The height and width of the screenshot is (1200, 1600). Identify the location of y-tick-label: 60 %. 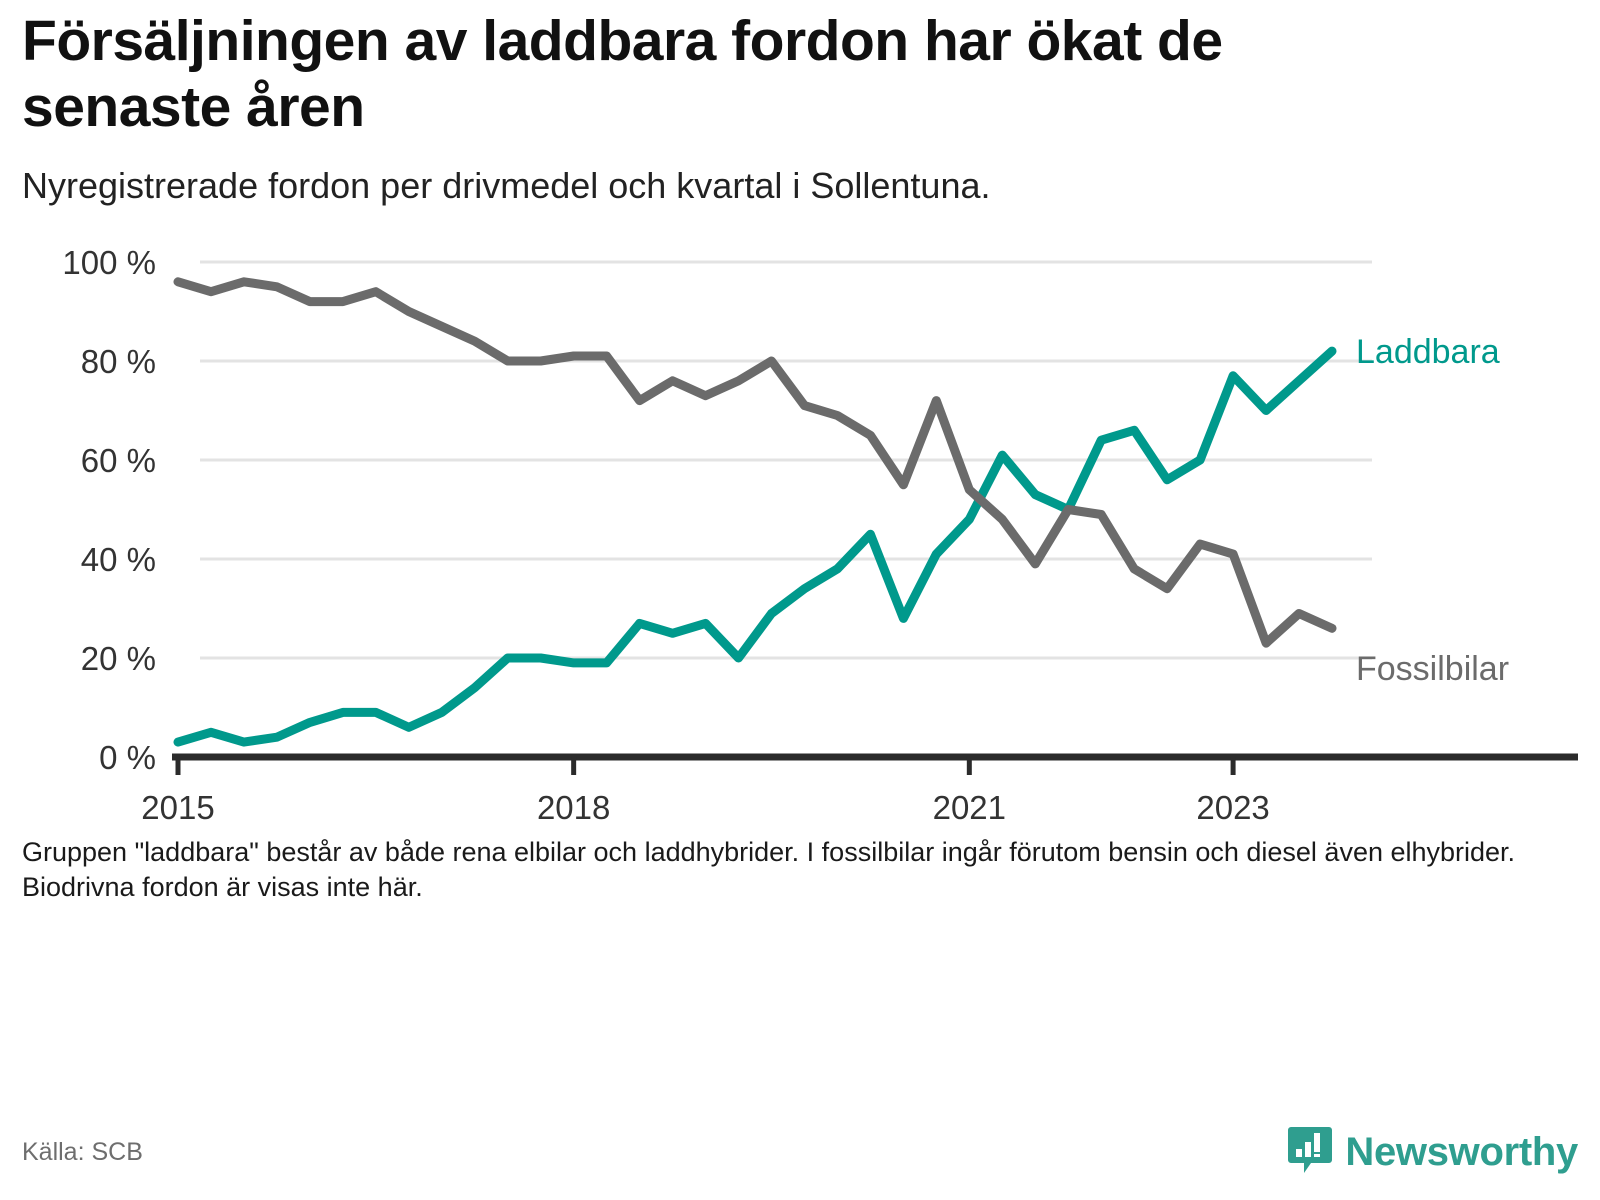
(118, 460).